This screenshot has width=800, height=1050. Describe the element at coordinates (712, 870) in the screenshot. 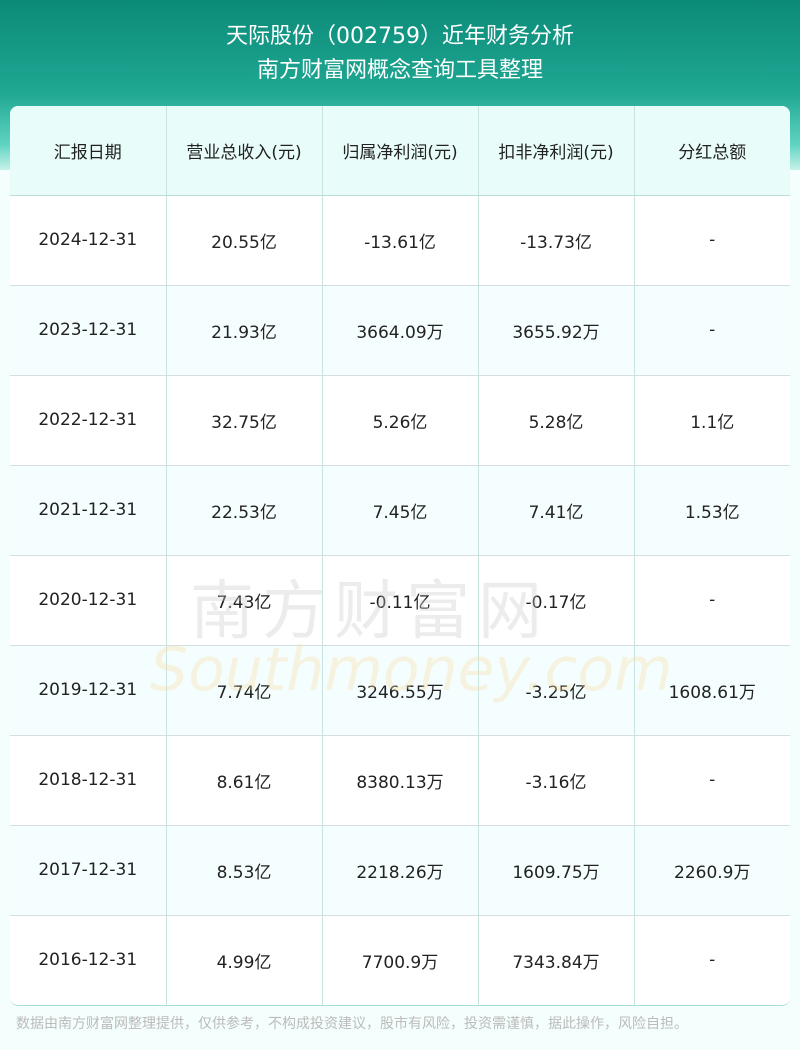

I see `table-cell: 2260.9万` at that location.